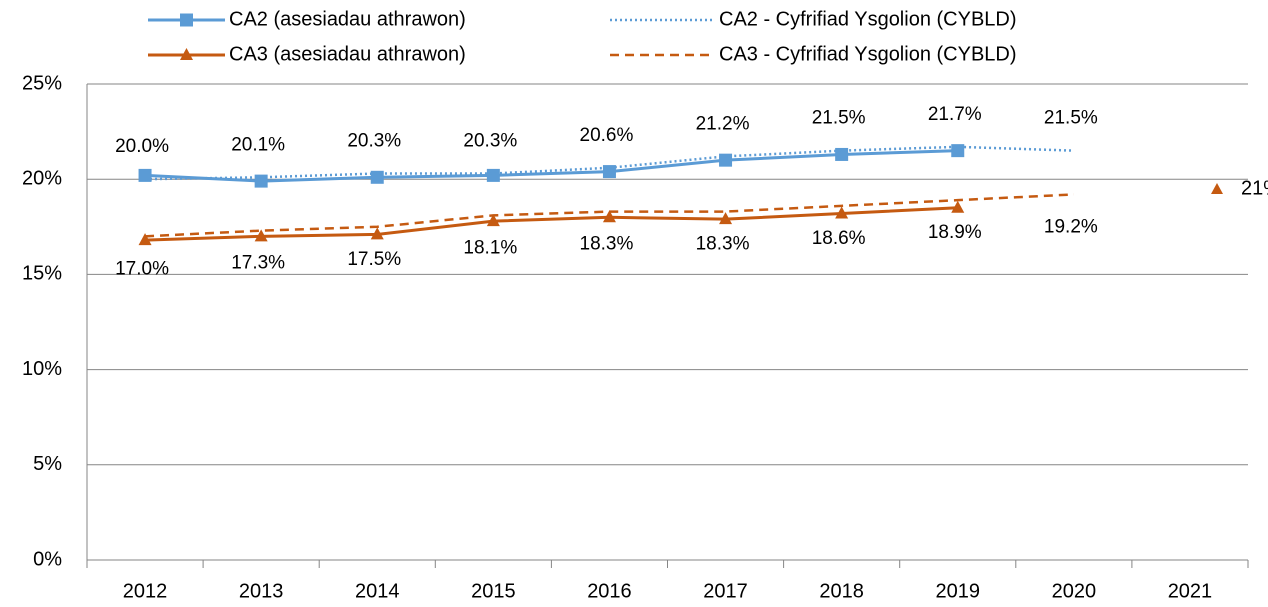 This screenshot has width=1268, height=607. Describe the element at coordinates (377, 591) in the screenshot. I see `x-tick-label: 2014` at that location.